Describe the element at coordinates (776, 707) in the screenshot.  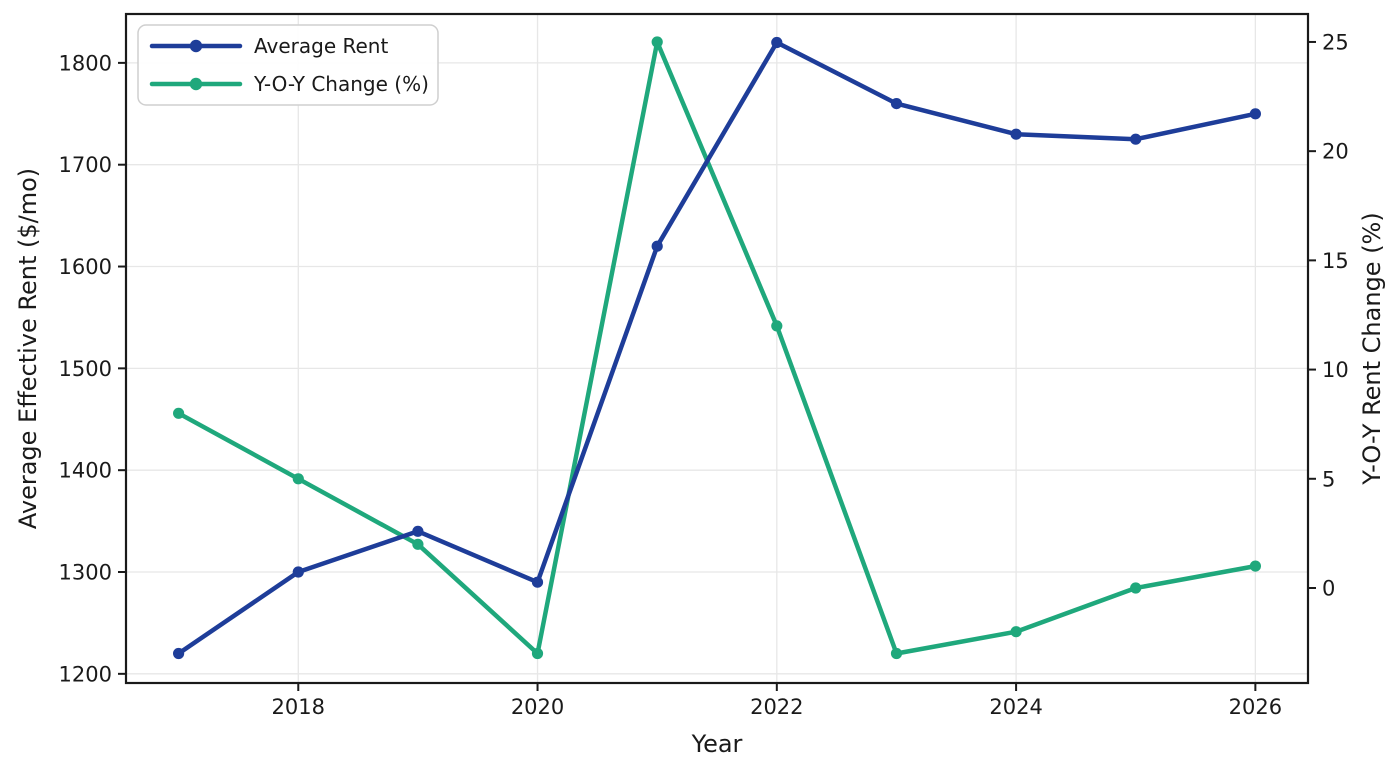
I see `x-axis-tick-label: 2022` at that location.